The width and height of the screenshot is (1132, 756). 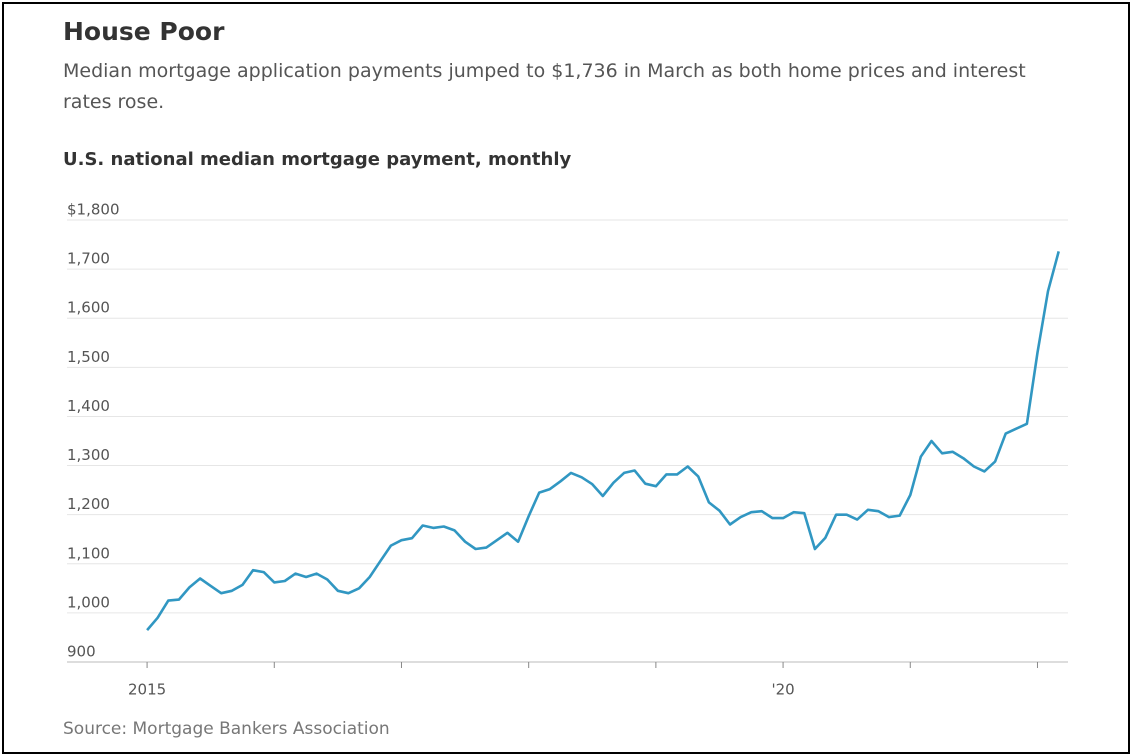 I want to click on x-tick-label: '20, so click(x=782, y=690).